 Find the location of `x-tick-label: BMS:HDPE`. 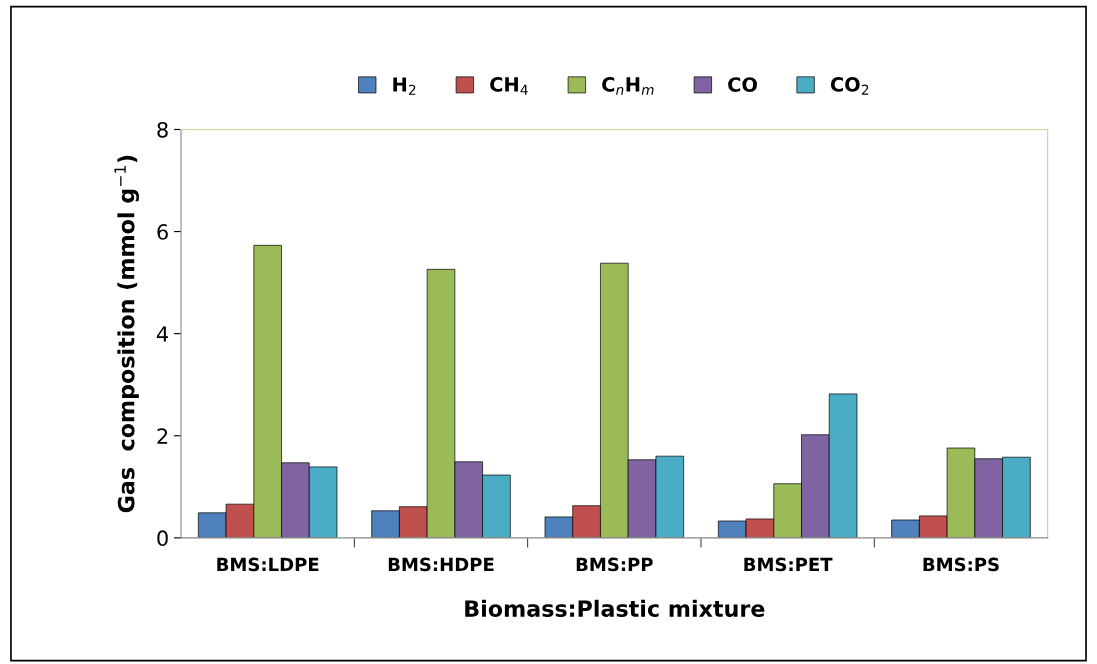

x-tick-label: BMS:HDPE is located at coordinates (441, 564).